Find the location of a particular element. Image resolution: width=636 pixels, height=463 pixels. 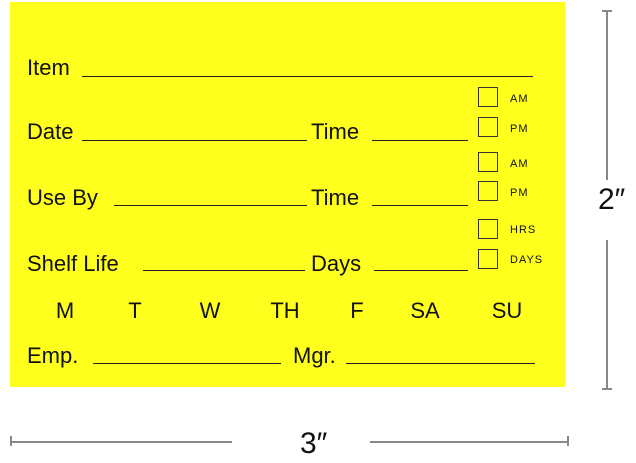

use-by-label: Use By is located at coordinates (62, 197).